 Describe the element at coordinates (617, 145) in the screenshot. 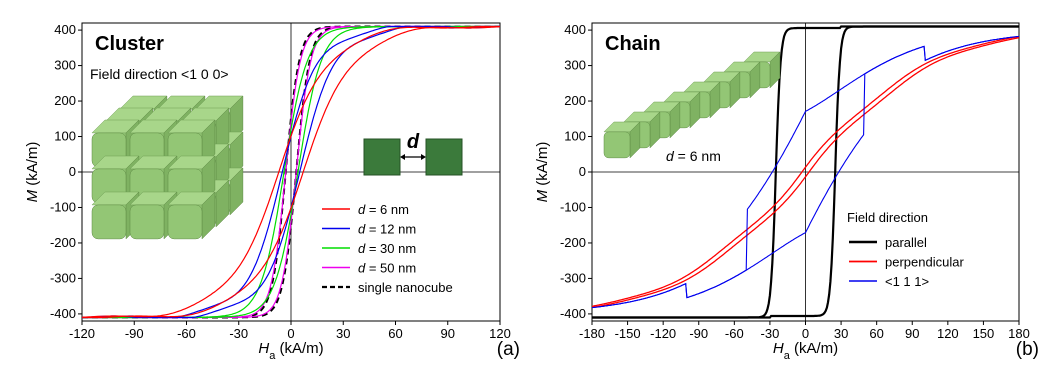

I see `chain-cube-front` at that location.